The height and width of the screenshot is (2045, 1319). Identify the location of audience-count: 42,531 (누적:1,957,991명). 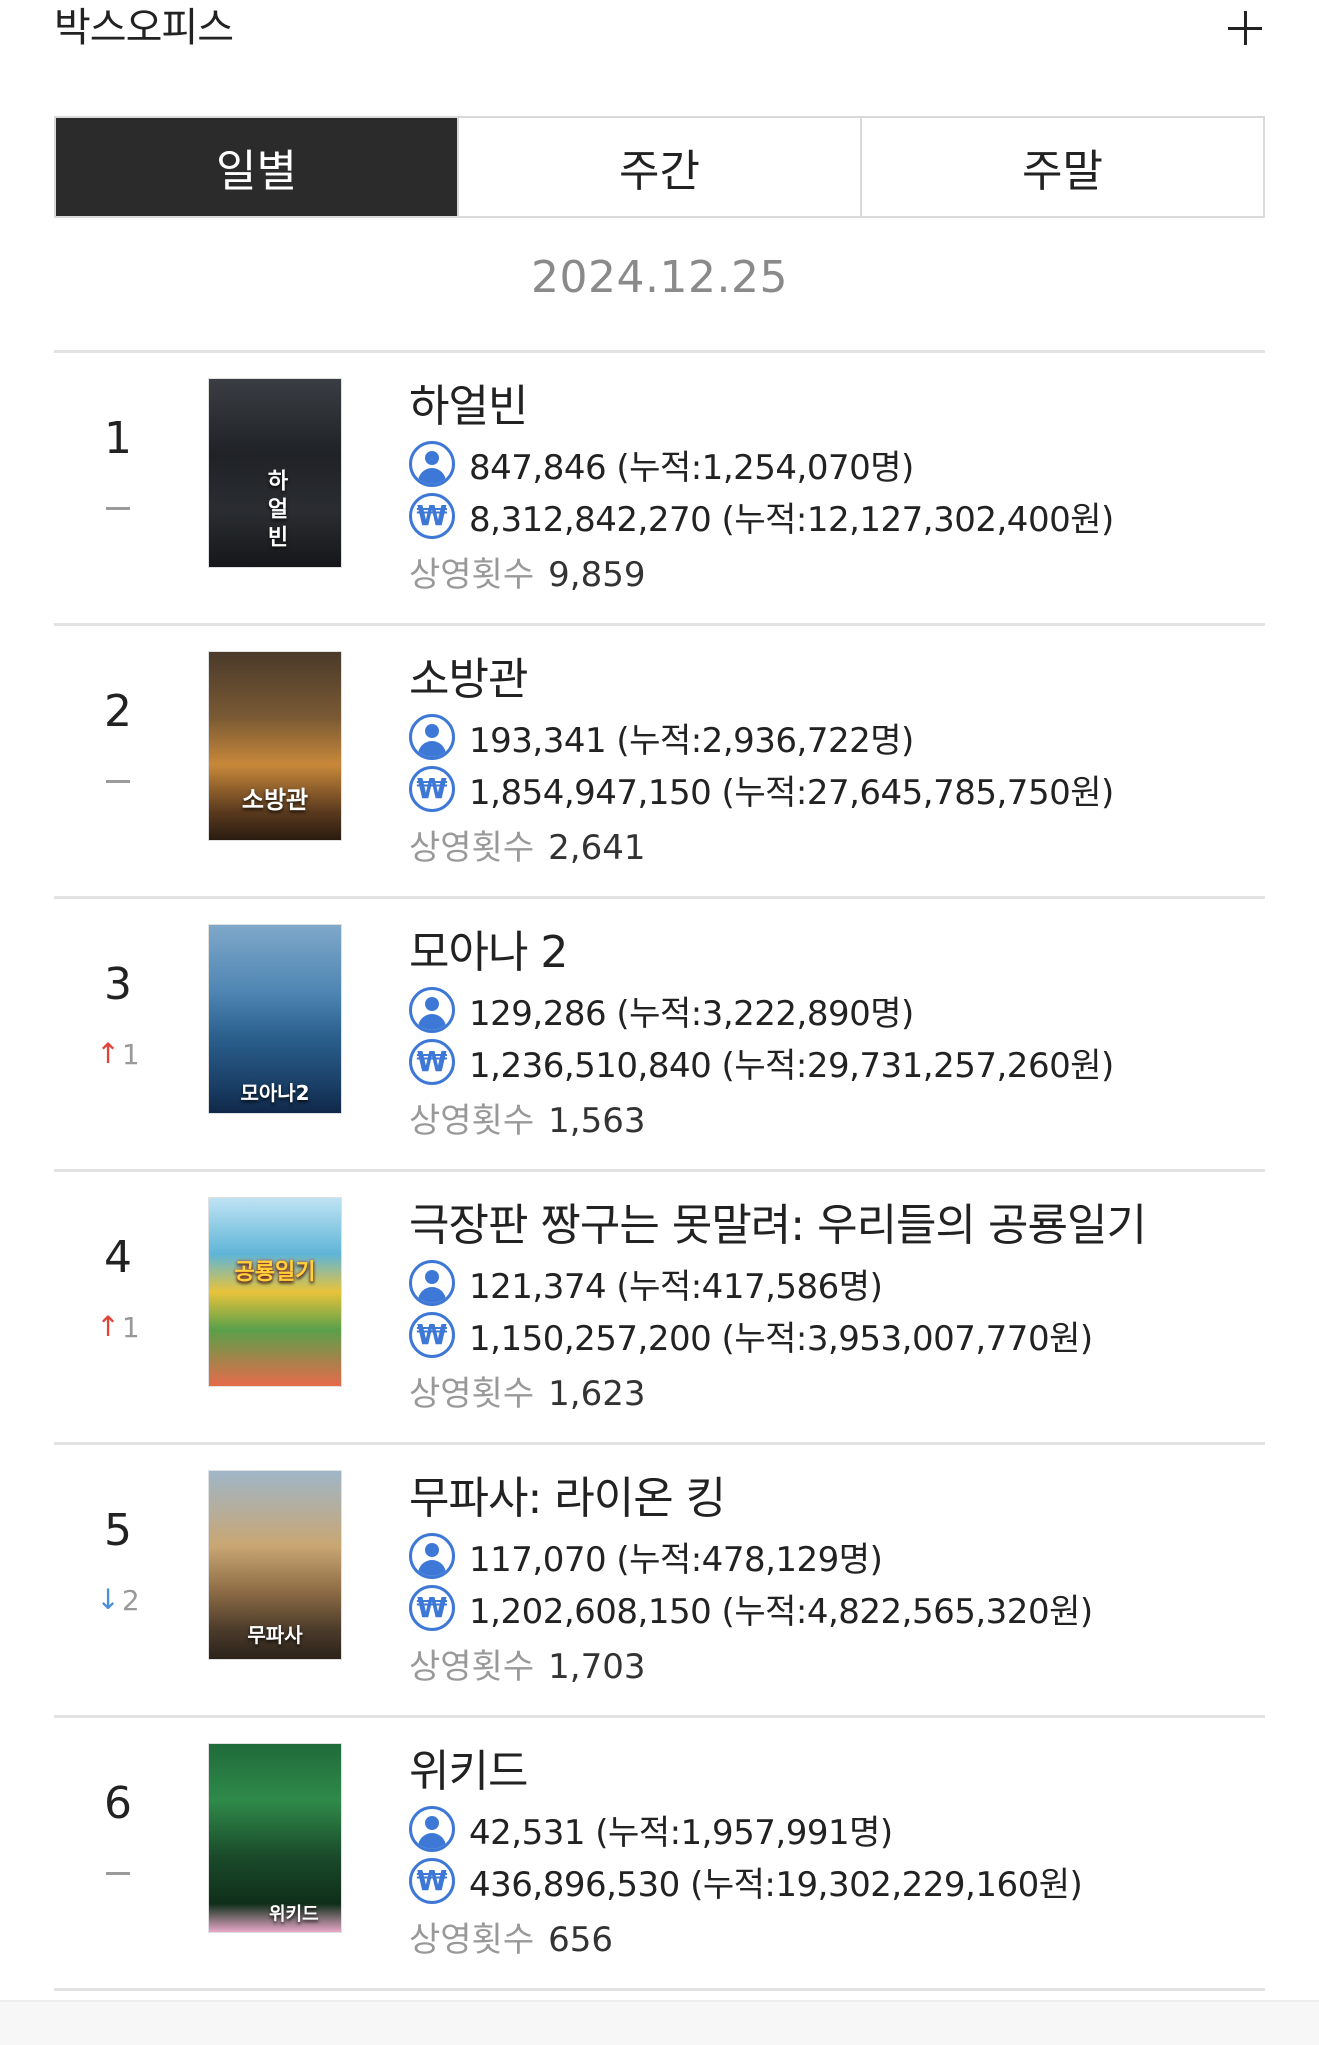
(681, 1832).